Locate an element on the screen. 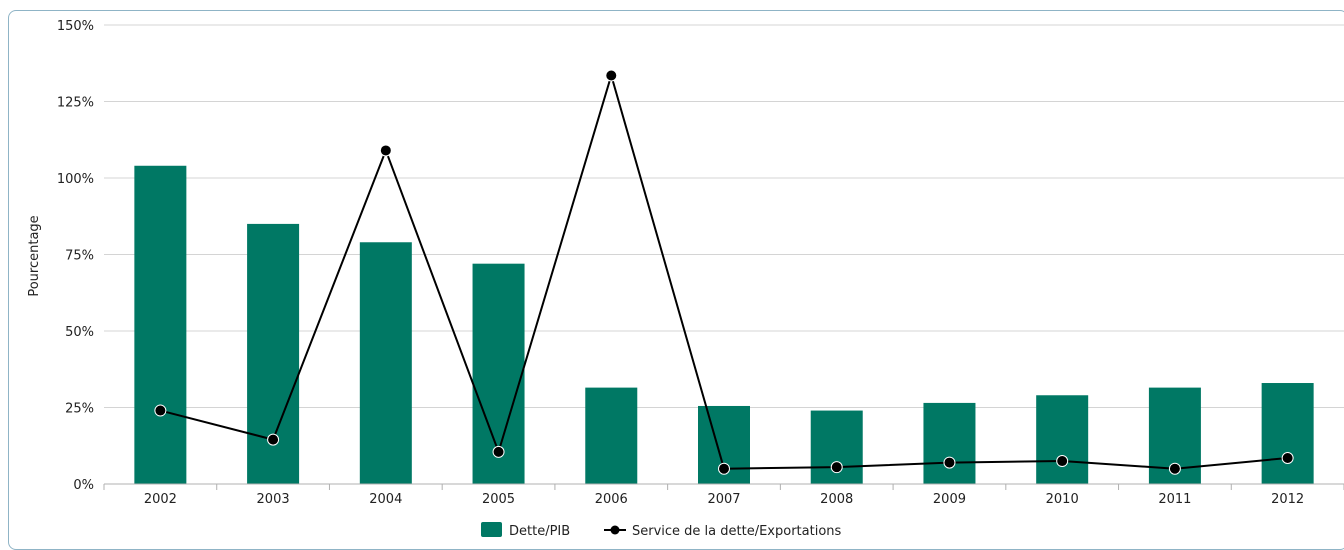 This screenshot has width=1344, height=550. y-tick-labels: 0% 25% 50% 75% 100% 125% 150% is located at coordinates (75, 256).